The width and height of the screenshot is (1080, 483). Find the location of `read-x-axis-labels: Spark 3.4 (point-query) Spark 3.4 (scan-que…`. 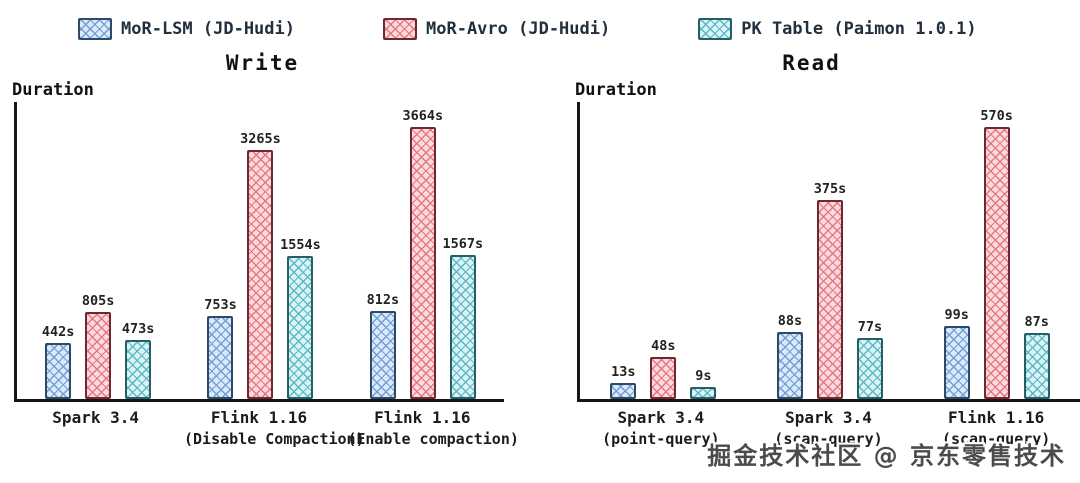

read-x-axis-labels: Spark 3.4 (point-query) Spark 3.4 (scan-que… is located at coordinates (828, 428).